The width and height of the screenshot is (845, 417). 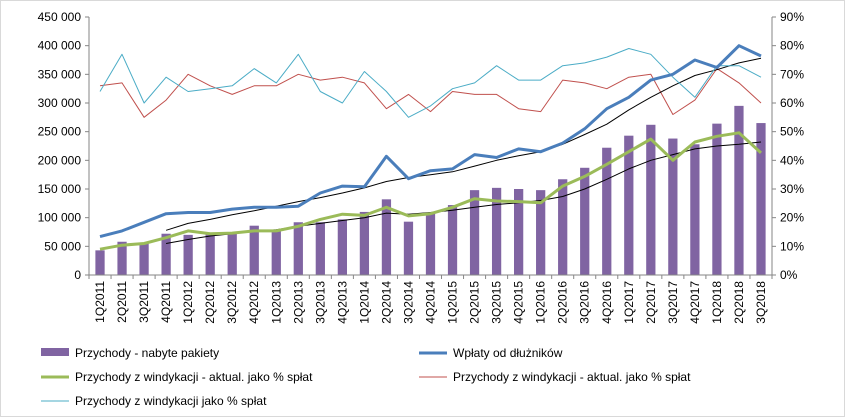 I want to click on bar-3Q2014, so click(x=408, y=248).